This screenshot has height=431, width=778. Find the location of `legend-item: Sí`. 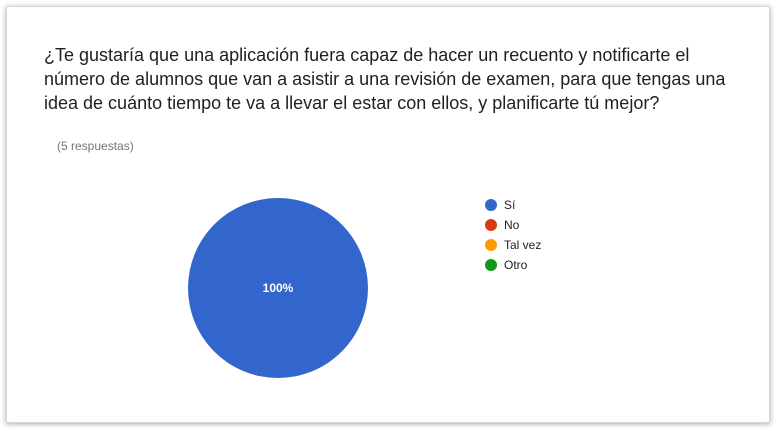

legend-item: Sí is located at coordinates (513, 205).